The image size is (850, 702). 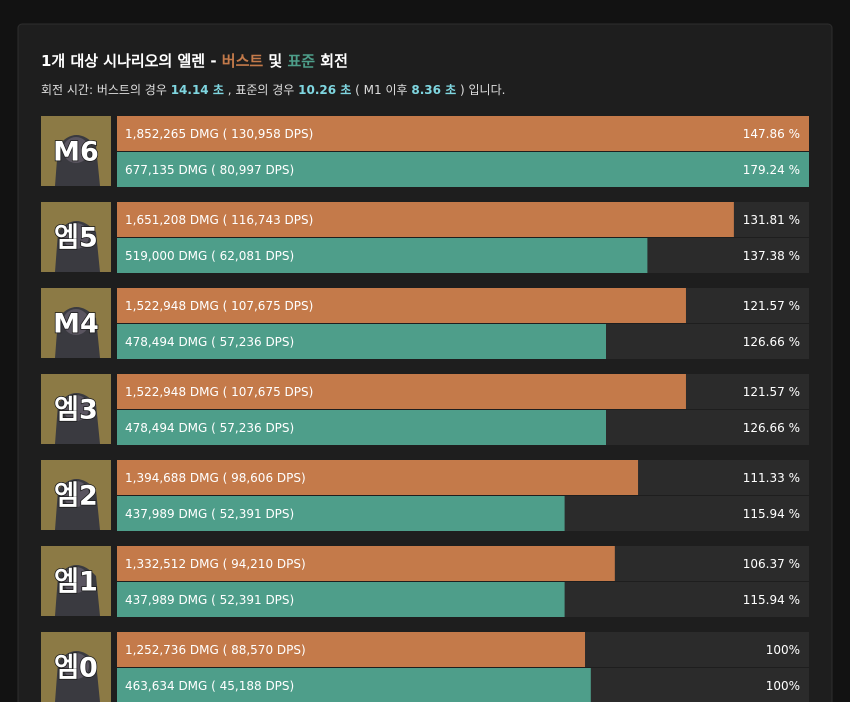 I want to click on title-part: 및, so click(x=275, y=61).